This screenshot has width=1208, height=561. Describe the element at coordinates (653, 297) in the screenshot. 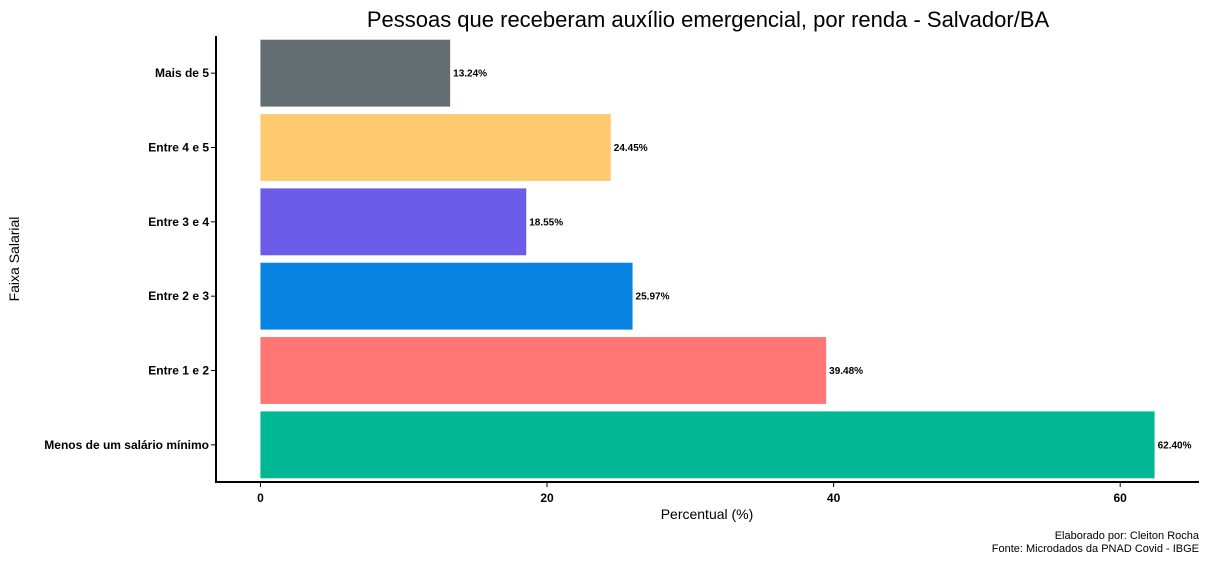

I see `bar-value-label: 25.97%` at that location.